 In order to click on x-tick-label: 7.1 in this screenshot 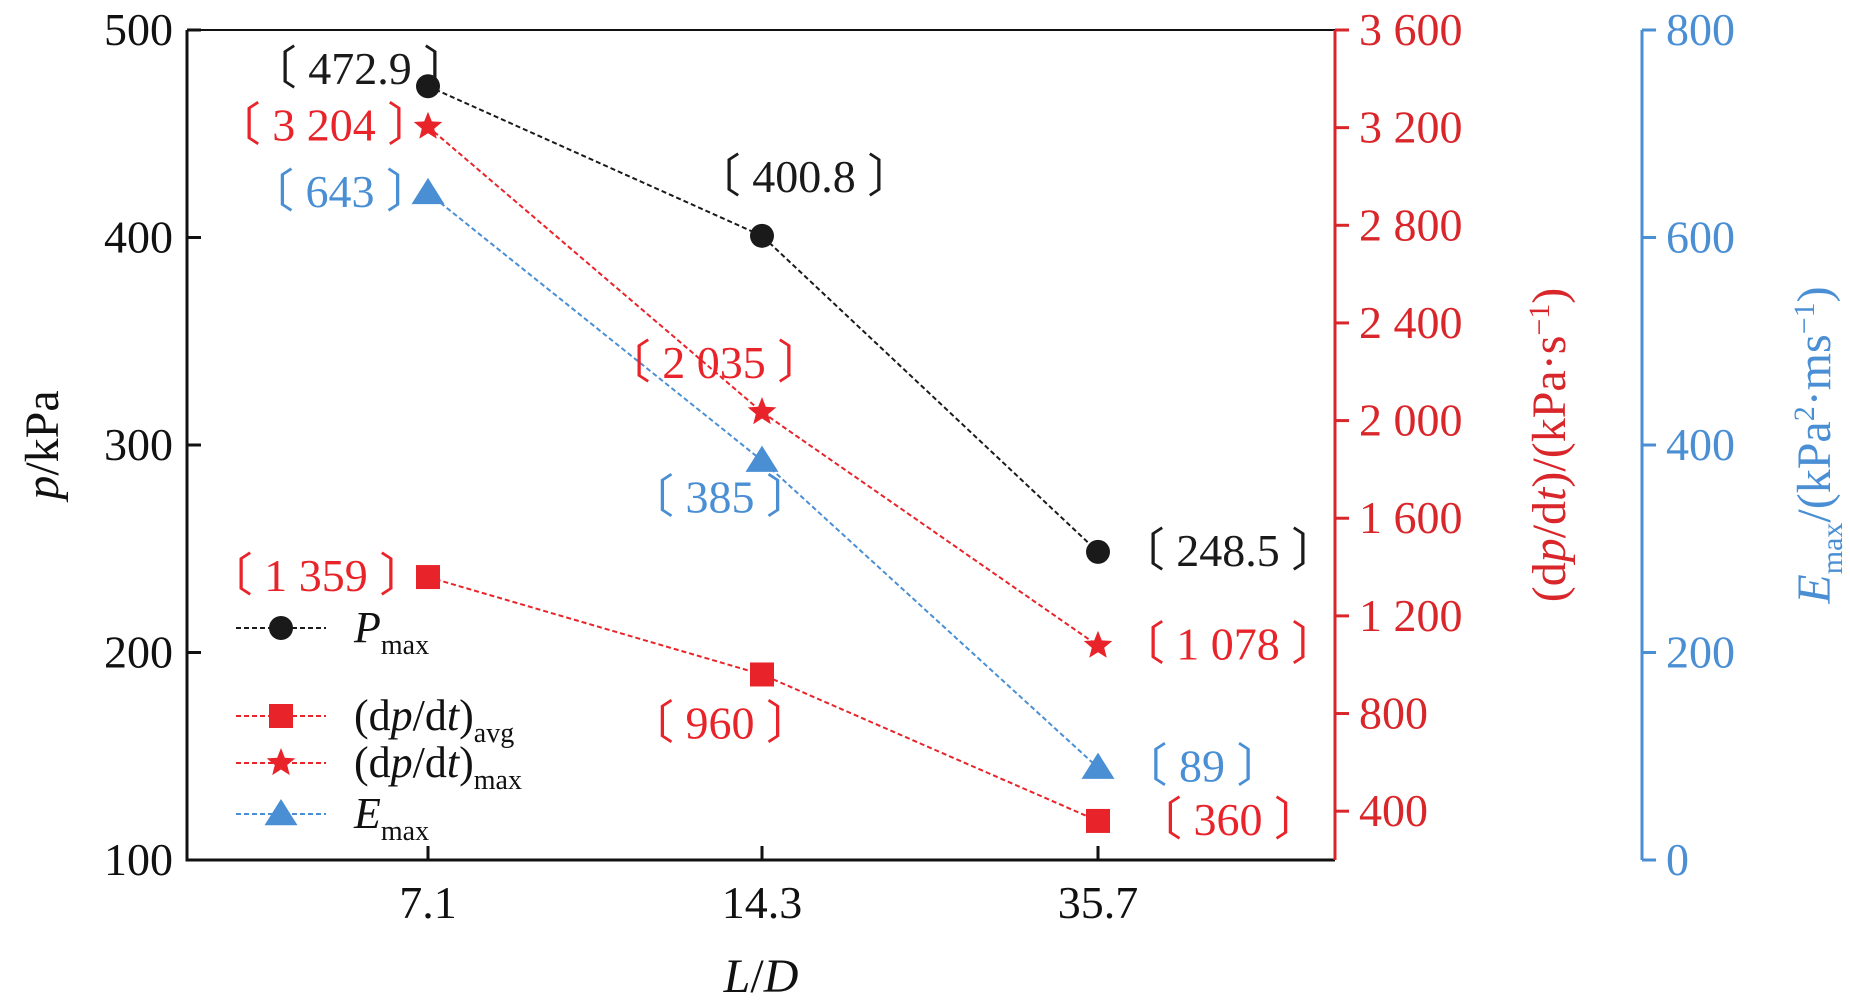, I will do `click(428, 902)`.